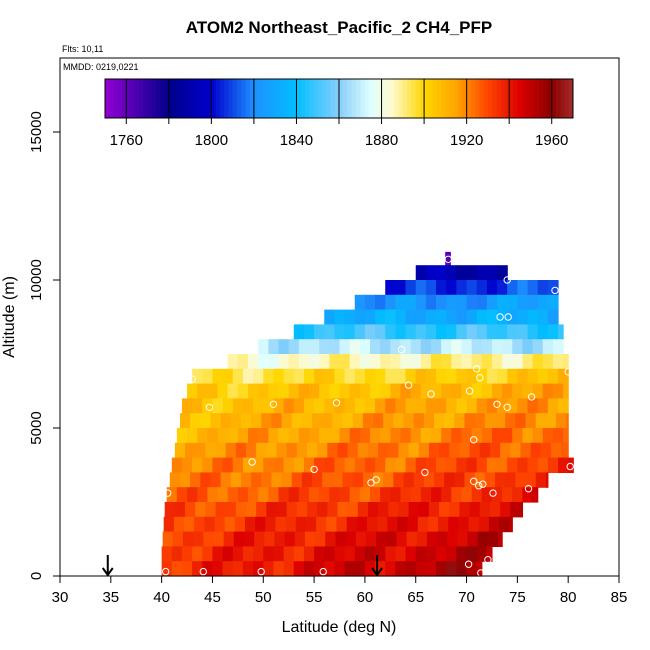  I want to click on x-tick-label: 55, so click(314, 597).